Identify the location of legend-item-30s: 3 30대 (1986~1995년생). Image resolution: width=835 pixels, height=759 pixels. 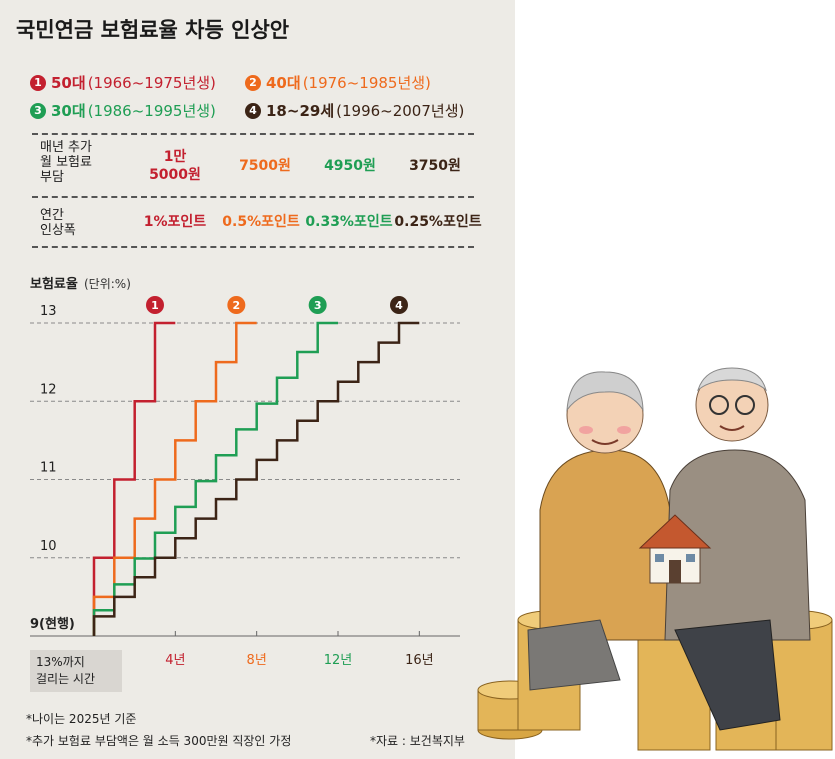
(123, 110).